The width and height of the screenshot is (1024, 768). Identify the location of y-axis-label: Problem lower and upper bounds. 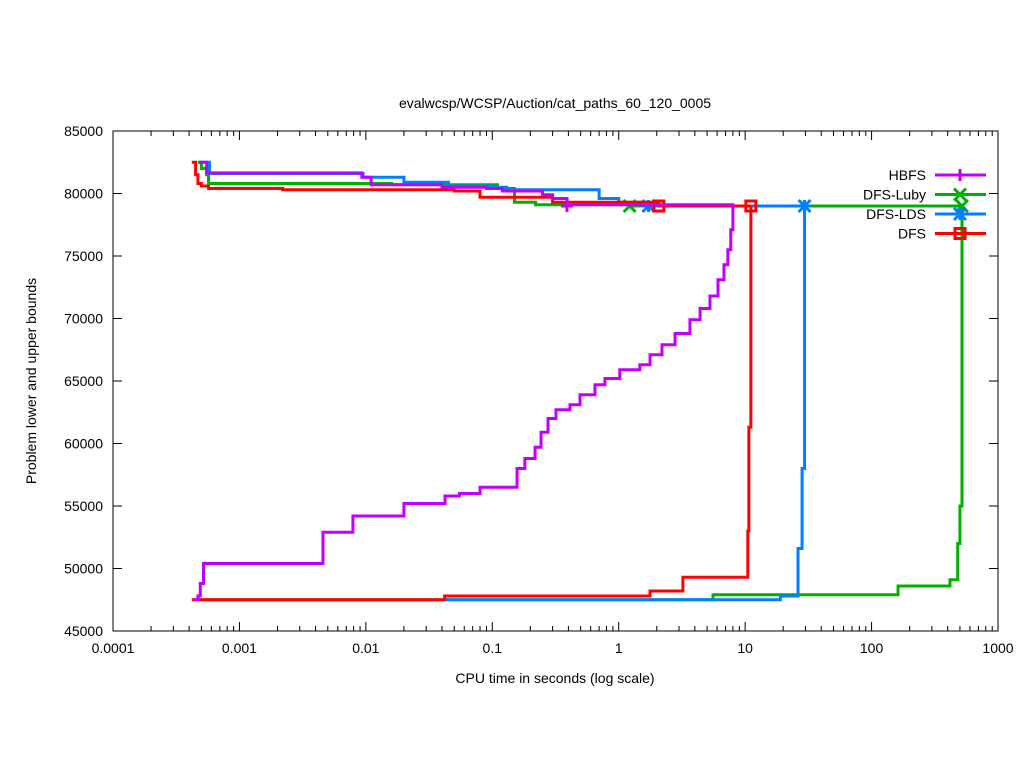
(31, 381).